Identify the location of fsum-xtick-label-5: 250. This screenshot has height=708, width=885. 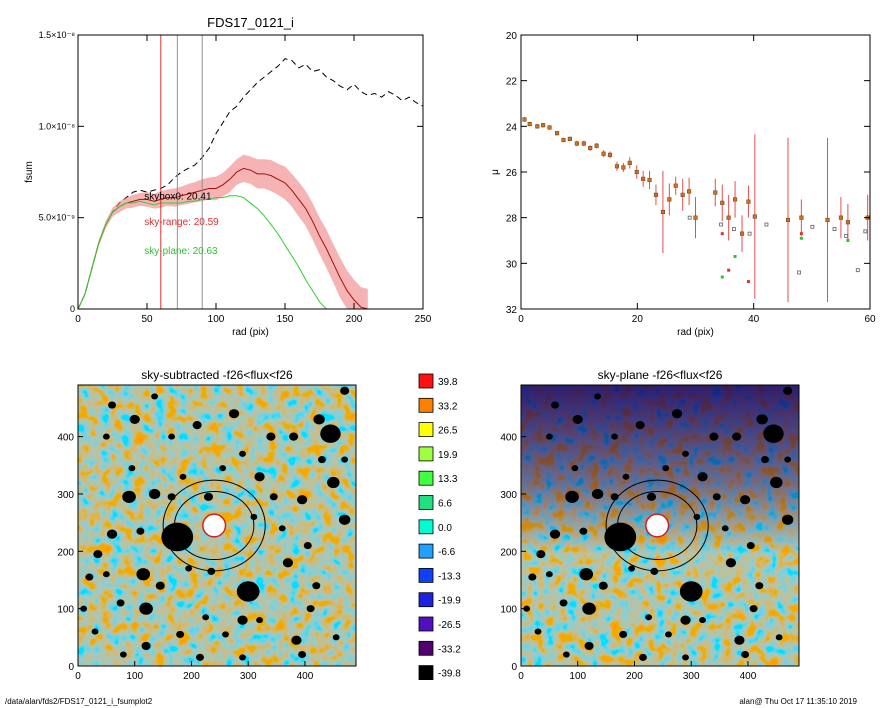
(423, 319).